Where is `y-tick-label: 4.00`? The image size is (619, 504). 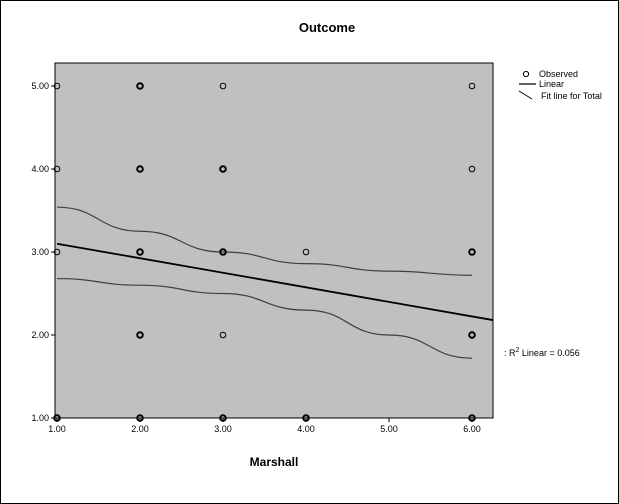
y-tick-label: 4.00 is located at coordinates (40, 169).